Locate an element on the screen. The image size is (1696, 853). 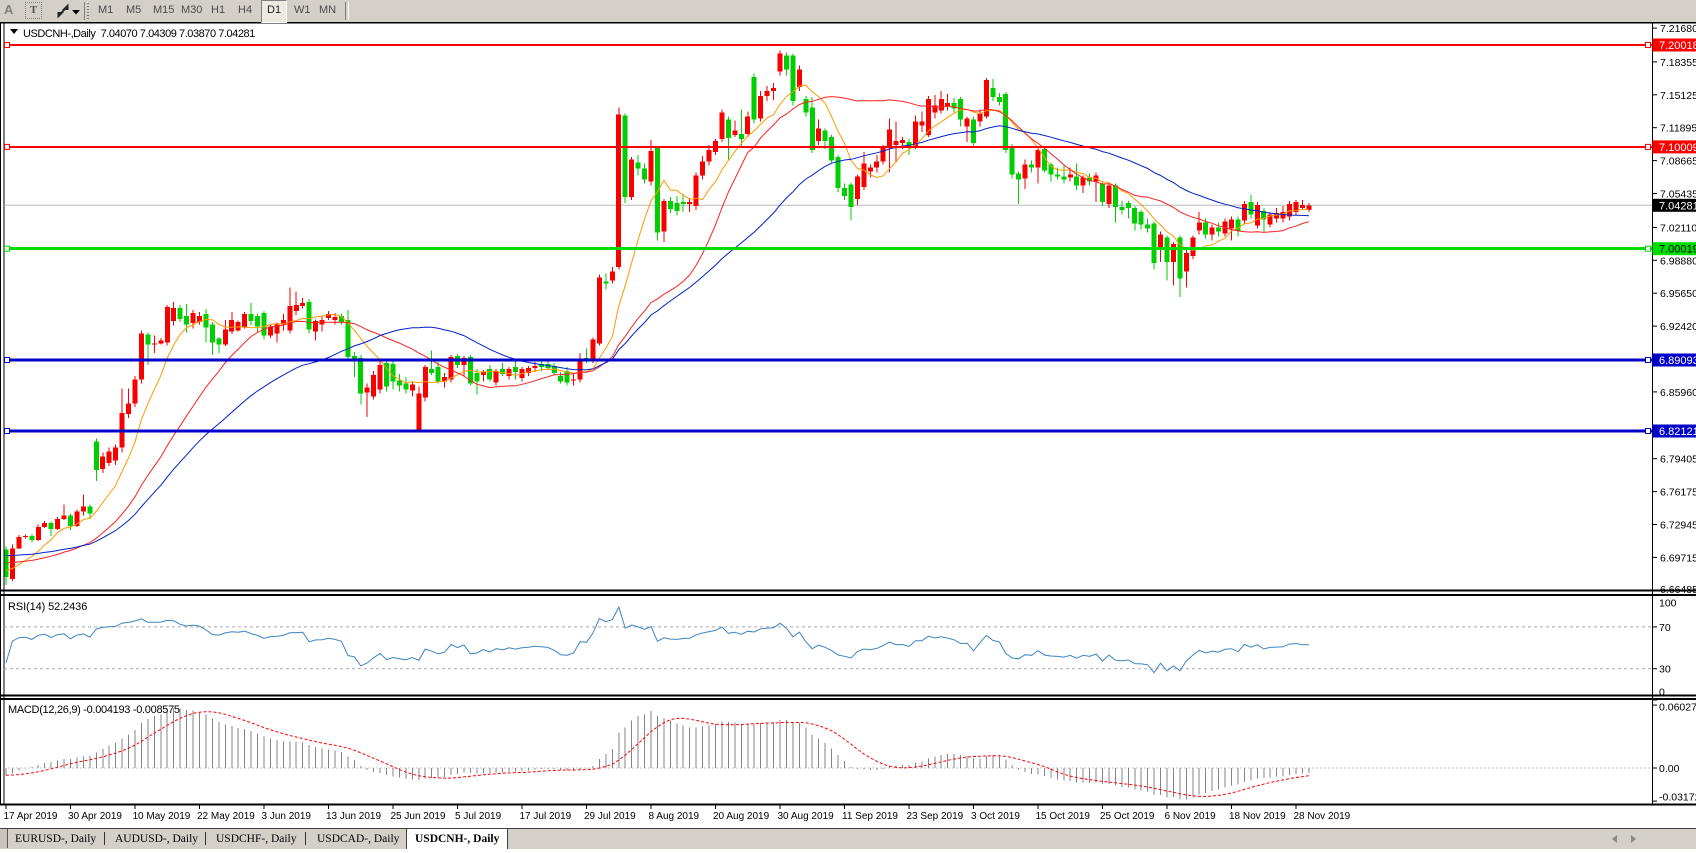
svg-text: 30 Apr 2019 is located at coordinates (95, 816).